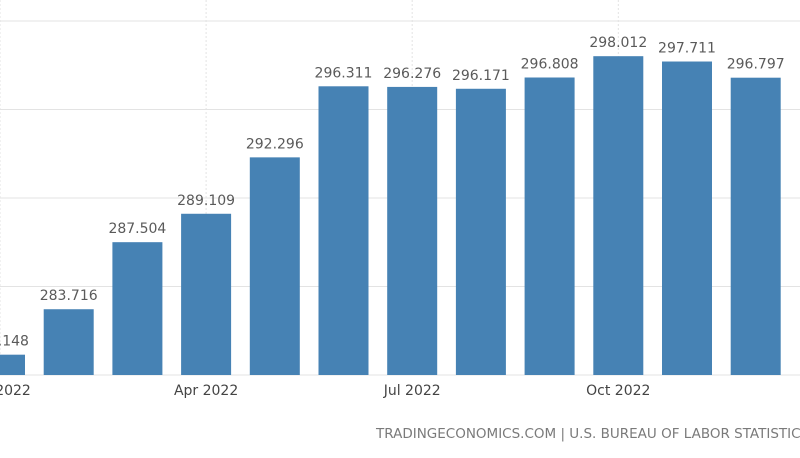  What do you see at coordinates (618, 43) in the screenshot?
I see `value-label: 298.012` at bounding box center [618, 43].